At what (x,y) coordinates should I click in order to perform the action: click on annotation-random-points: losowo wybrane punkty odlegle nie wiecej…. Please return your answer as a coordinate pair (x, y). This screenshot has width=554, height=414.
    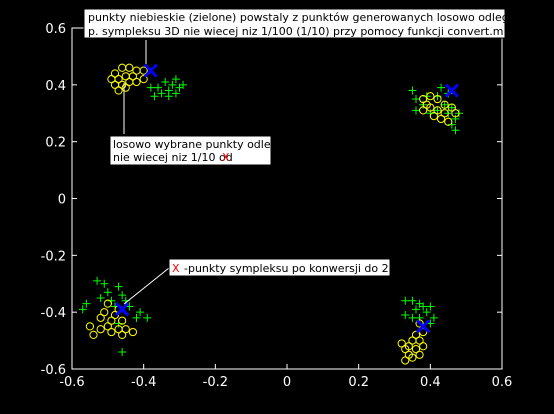
    Looking at the image, I should click on (198, 124).